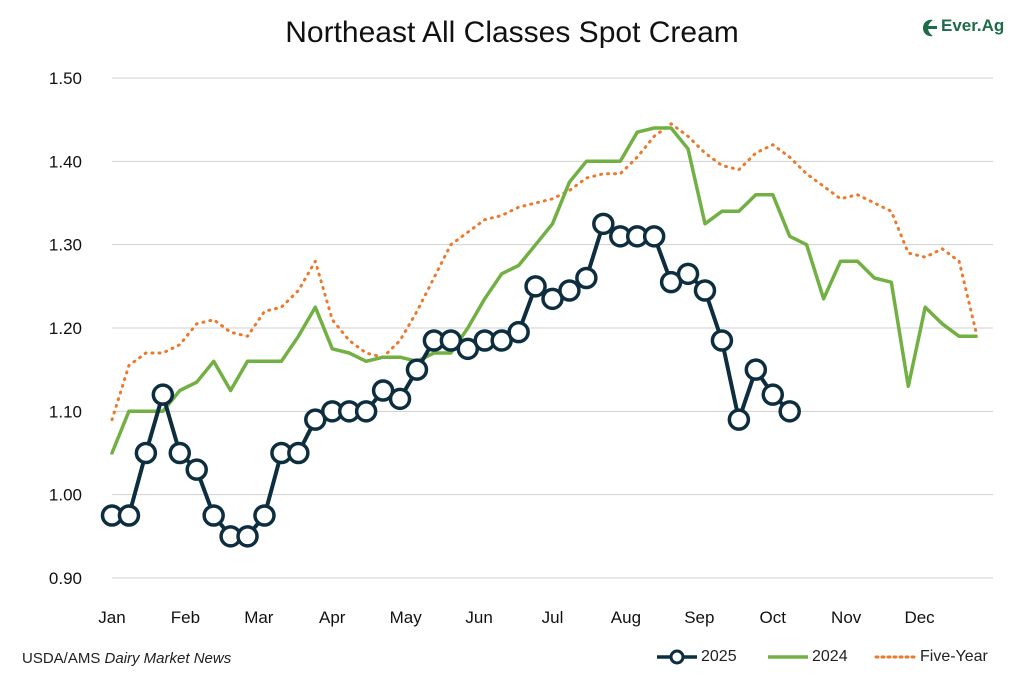  I want to click on source-publication: Dairy Market News, so click(168, 658).